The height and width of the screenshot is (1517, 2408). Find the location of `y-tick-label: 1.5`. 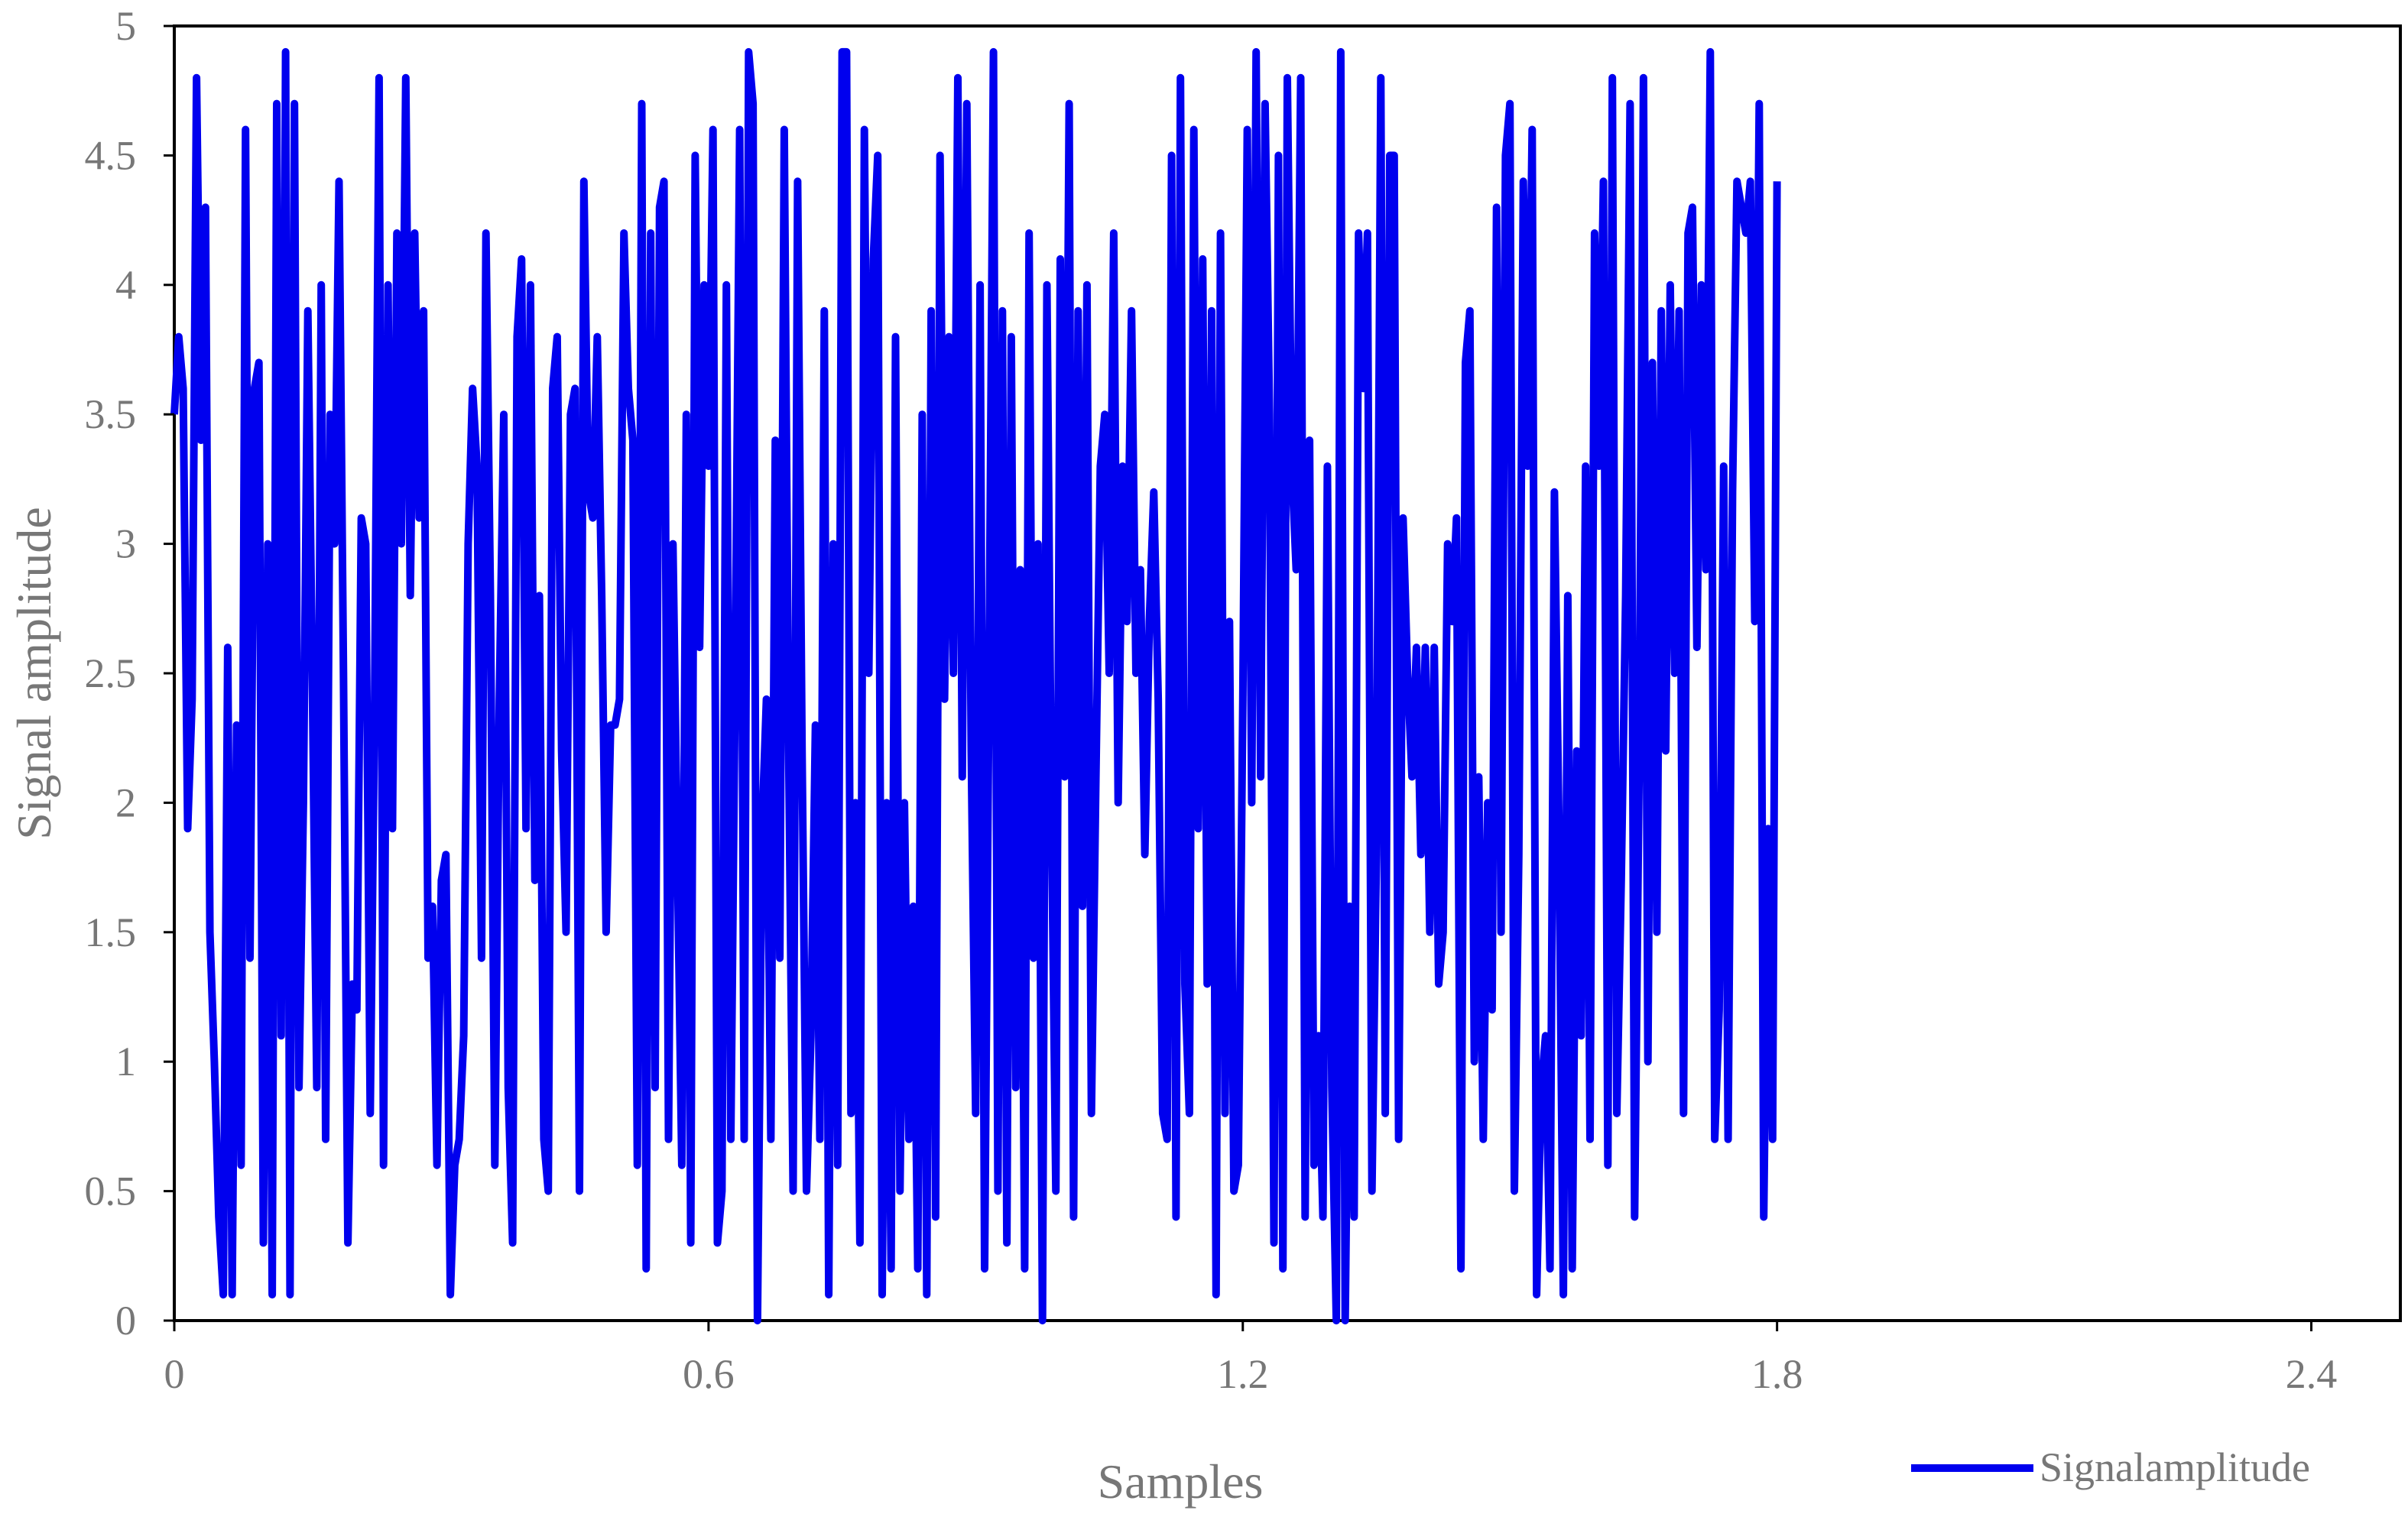

y-tick-label: 1.5 is located at coordinates (111, 932).